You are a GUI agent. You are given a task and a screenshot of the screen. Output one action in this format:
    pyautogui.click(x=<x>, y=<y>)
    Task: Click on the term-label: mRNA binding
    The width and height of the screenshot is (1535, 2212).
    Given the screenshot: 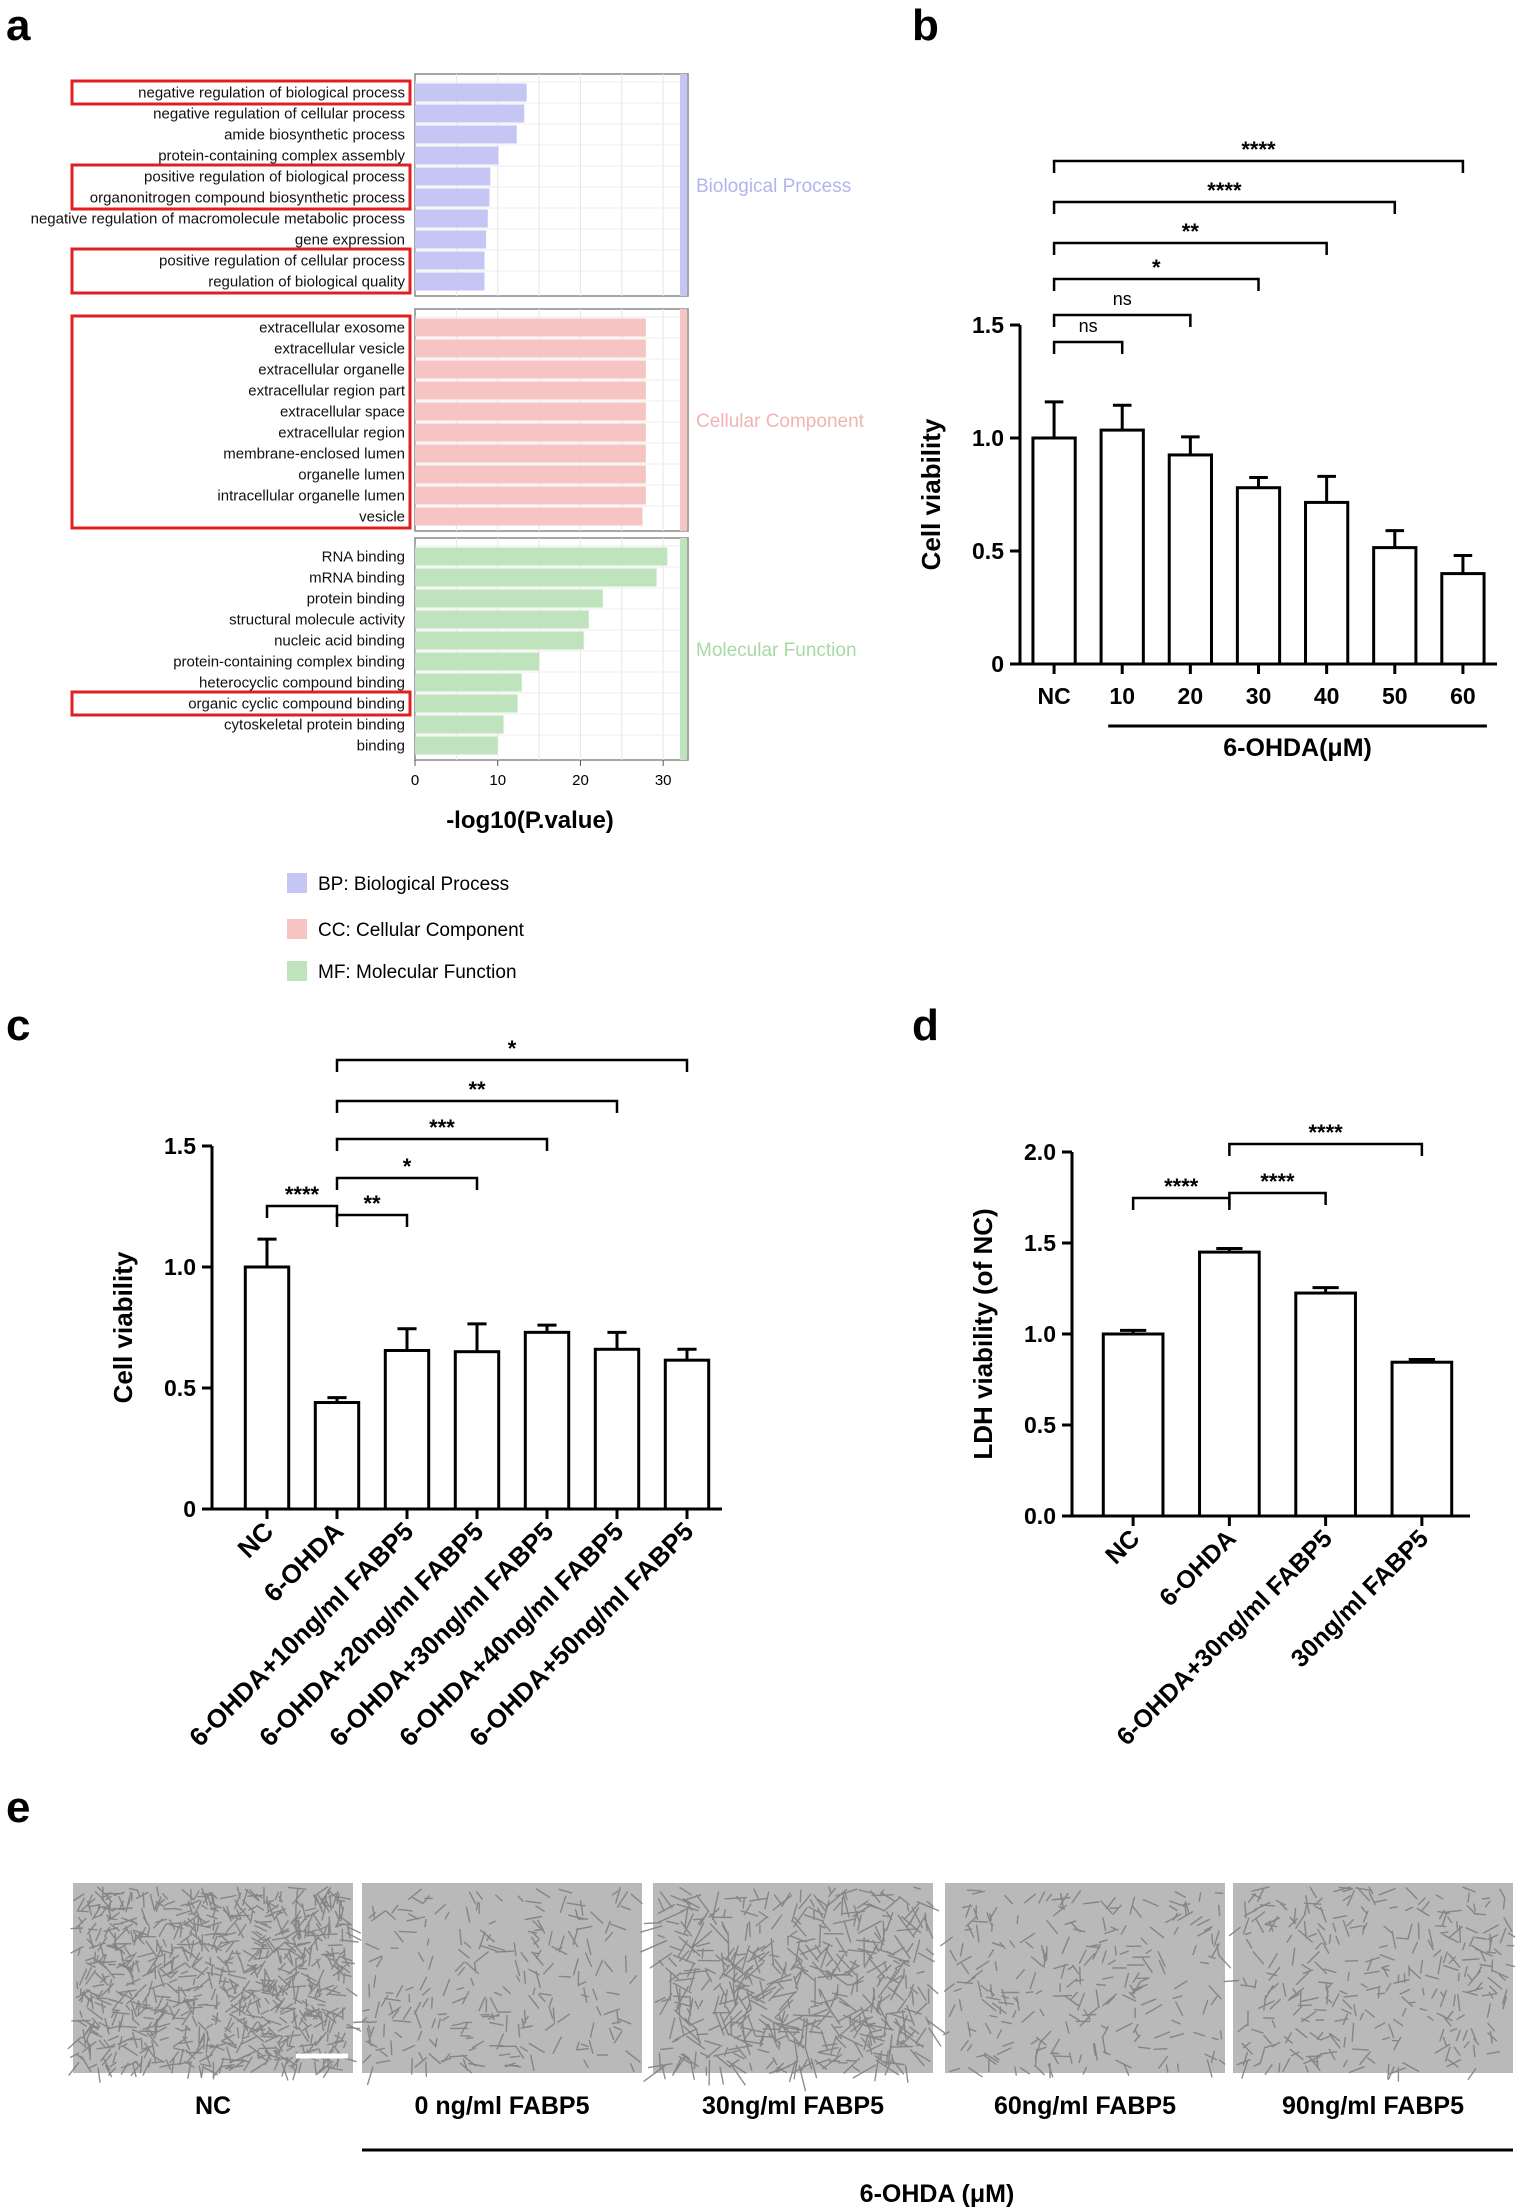 What is the action you would take?
    pyautogui.click(x=357, y=578)
    